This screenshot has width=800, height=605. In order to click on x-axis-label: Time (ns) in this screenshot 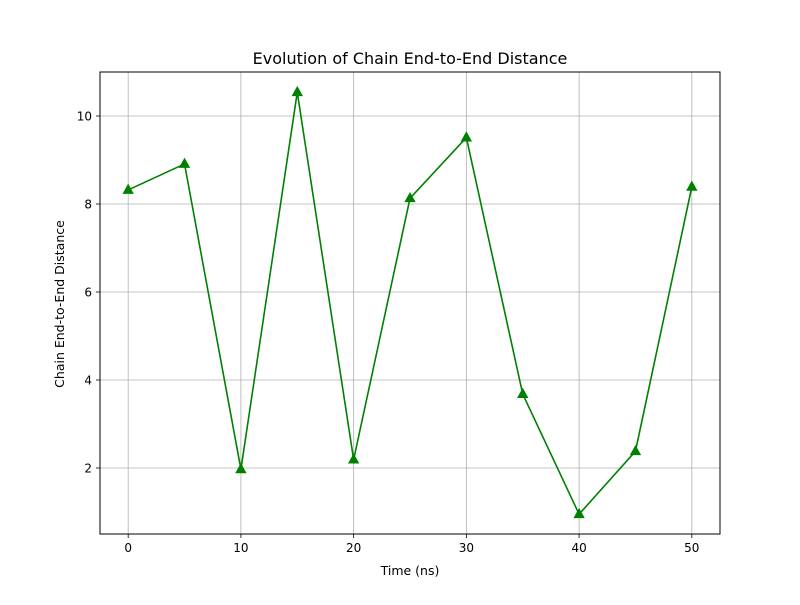, I will do `click(410, 570)`.